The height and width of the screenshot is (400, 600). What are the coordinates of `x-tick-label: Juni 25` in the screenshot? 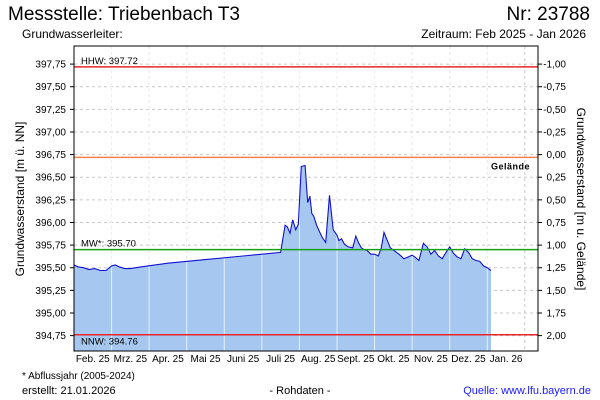 It's located at (243, 359).